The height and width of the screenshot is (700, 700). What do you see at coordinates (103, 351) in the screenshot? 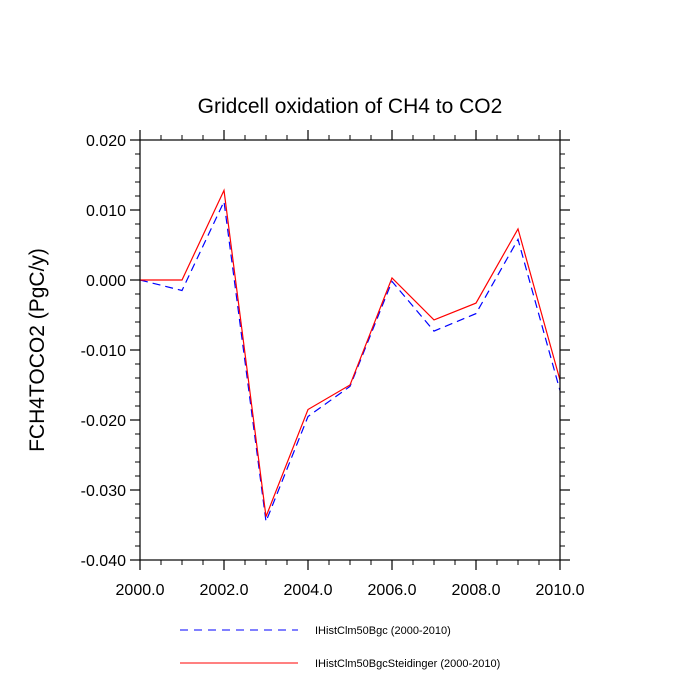
I see `y-tick-label: -0.010` at bounding box center [103, 351].